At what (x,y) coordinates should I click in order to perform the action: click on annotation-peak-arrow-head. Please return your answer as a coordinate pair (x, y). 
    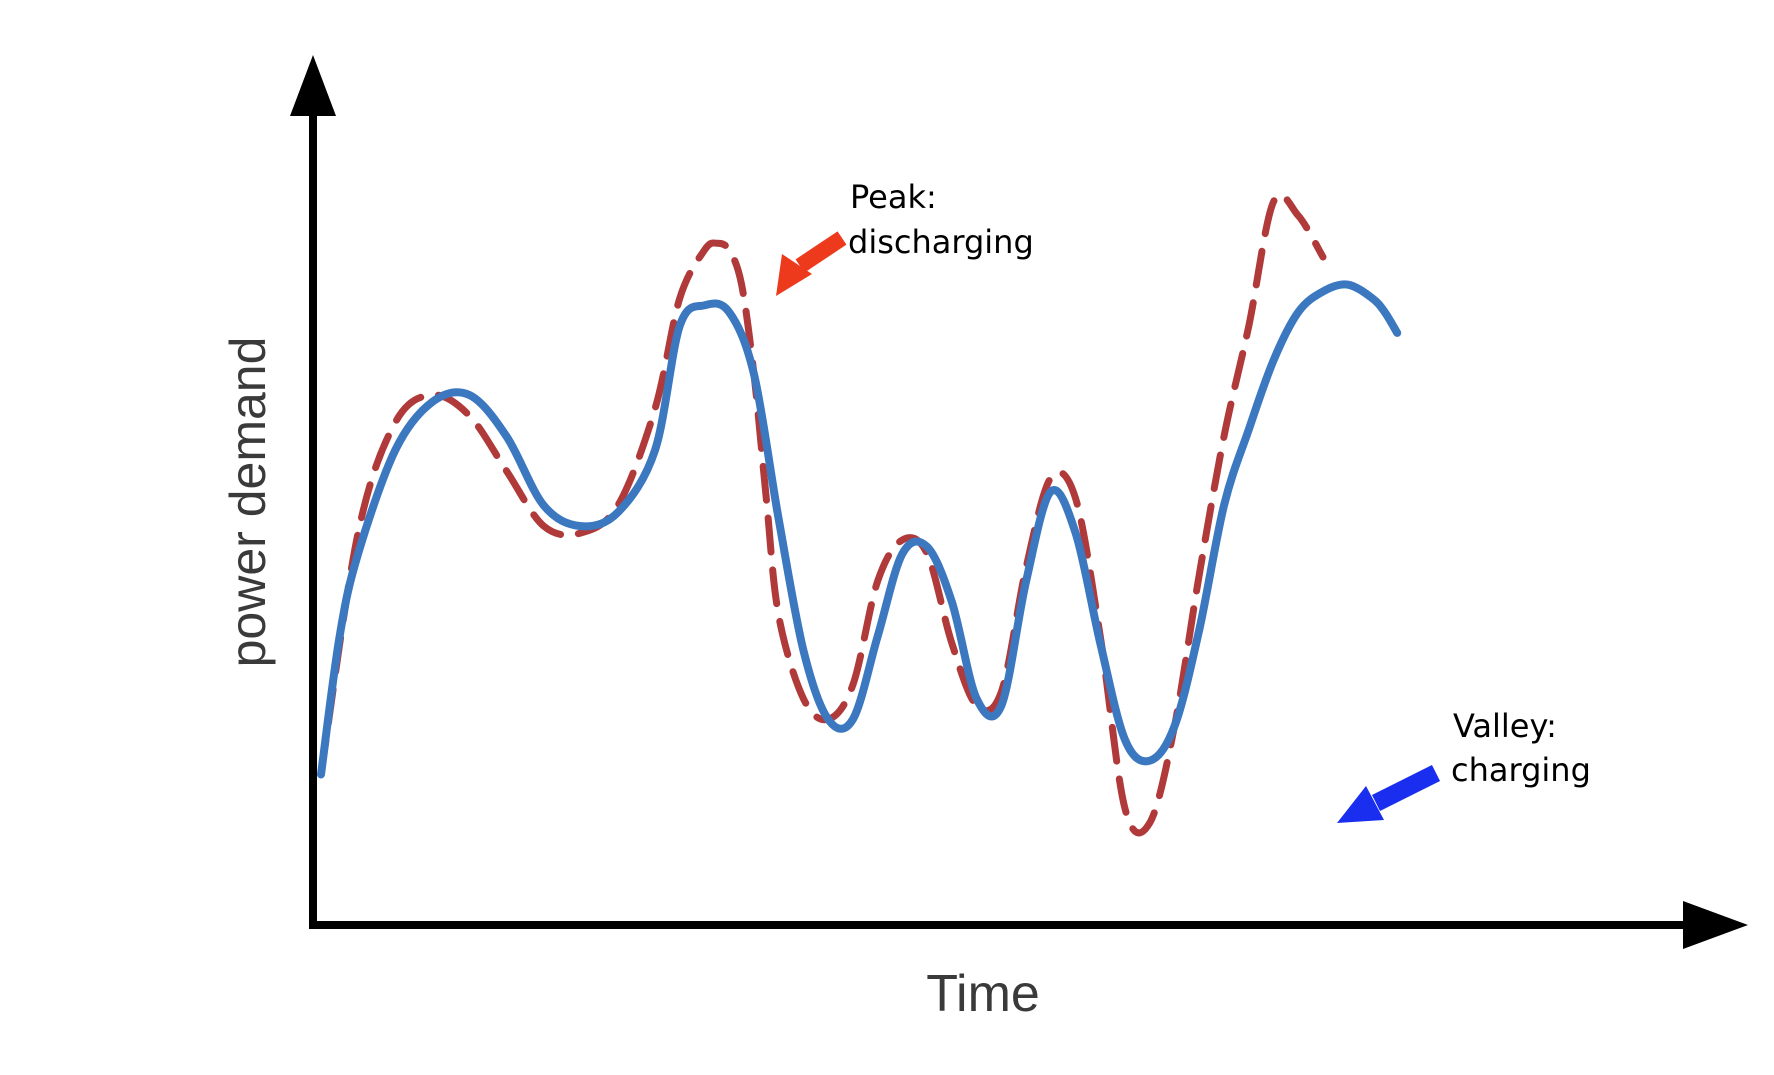
    Looking at the image, I should click on (794, 275).